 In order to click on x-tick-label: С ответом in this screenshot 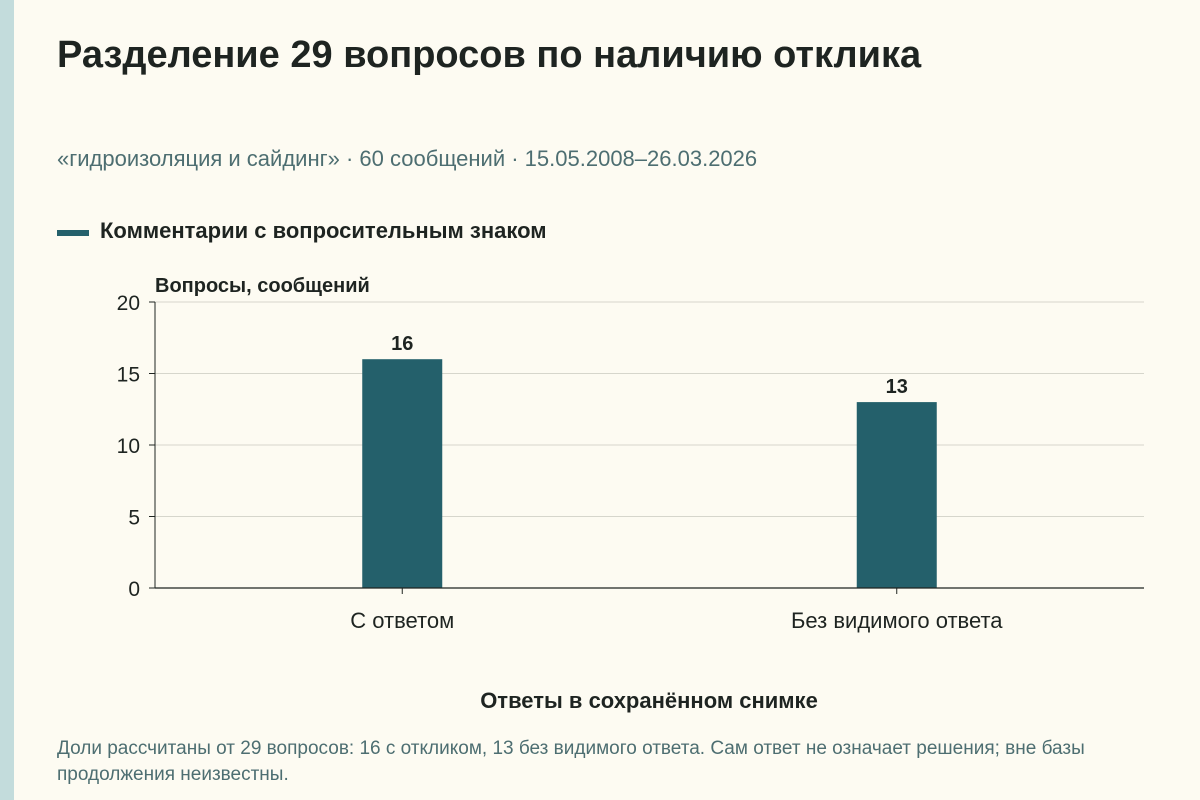, I will do `click(402, 620)`.